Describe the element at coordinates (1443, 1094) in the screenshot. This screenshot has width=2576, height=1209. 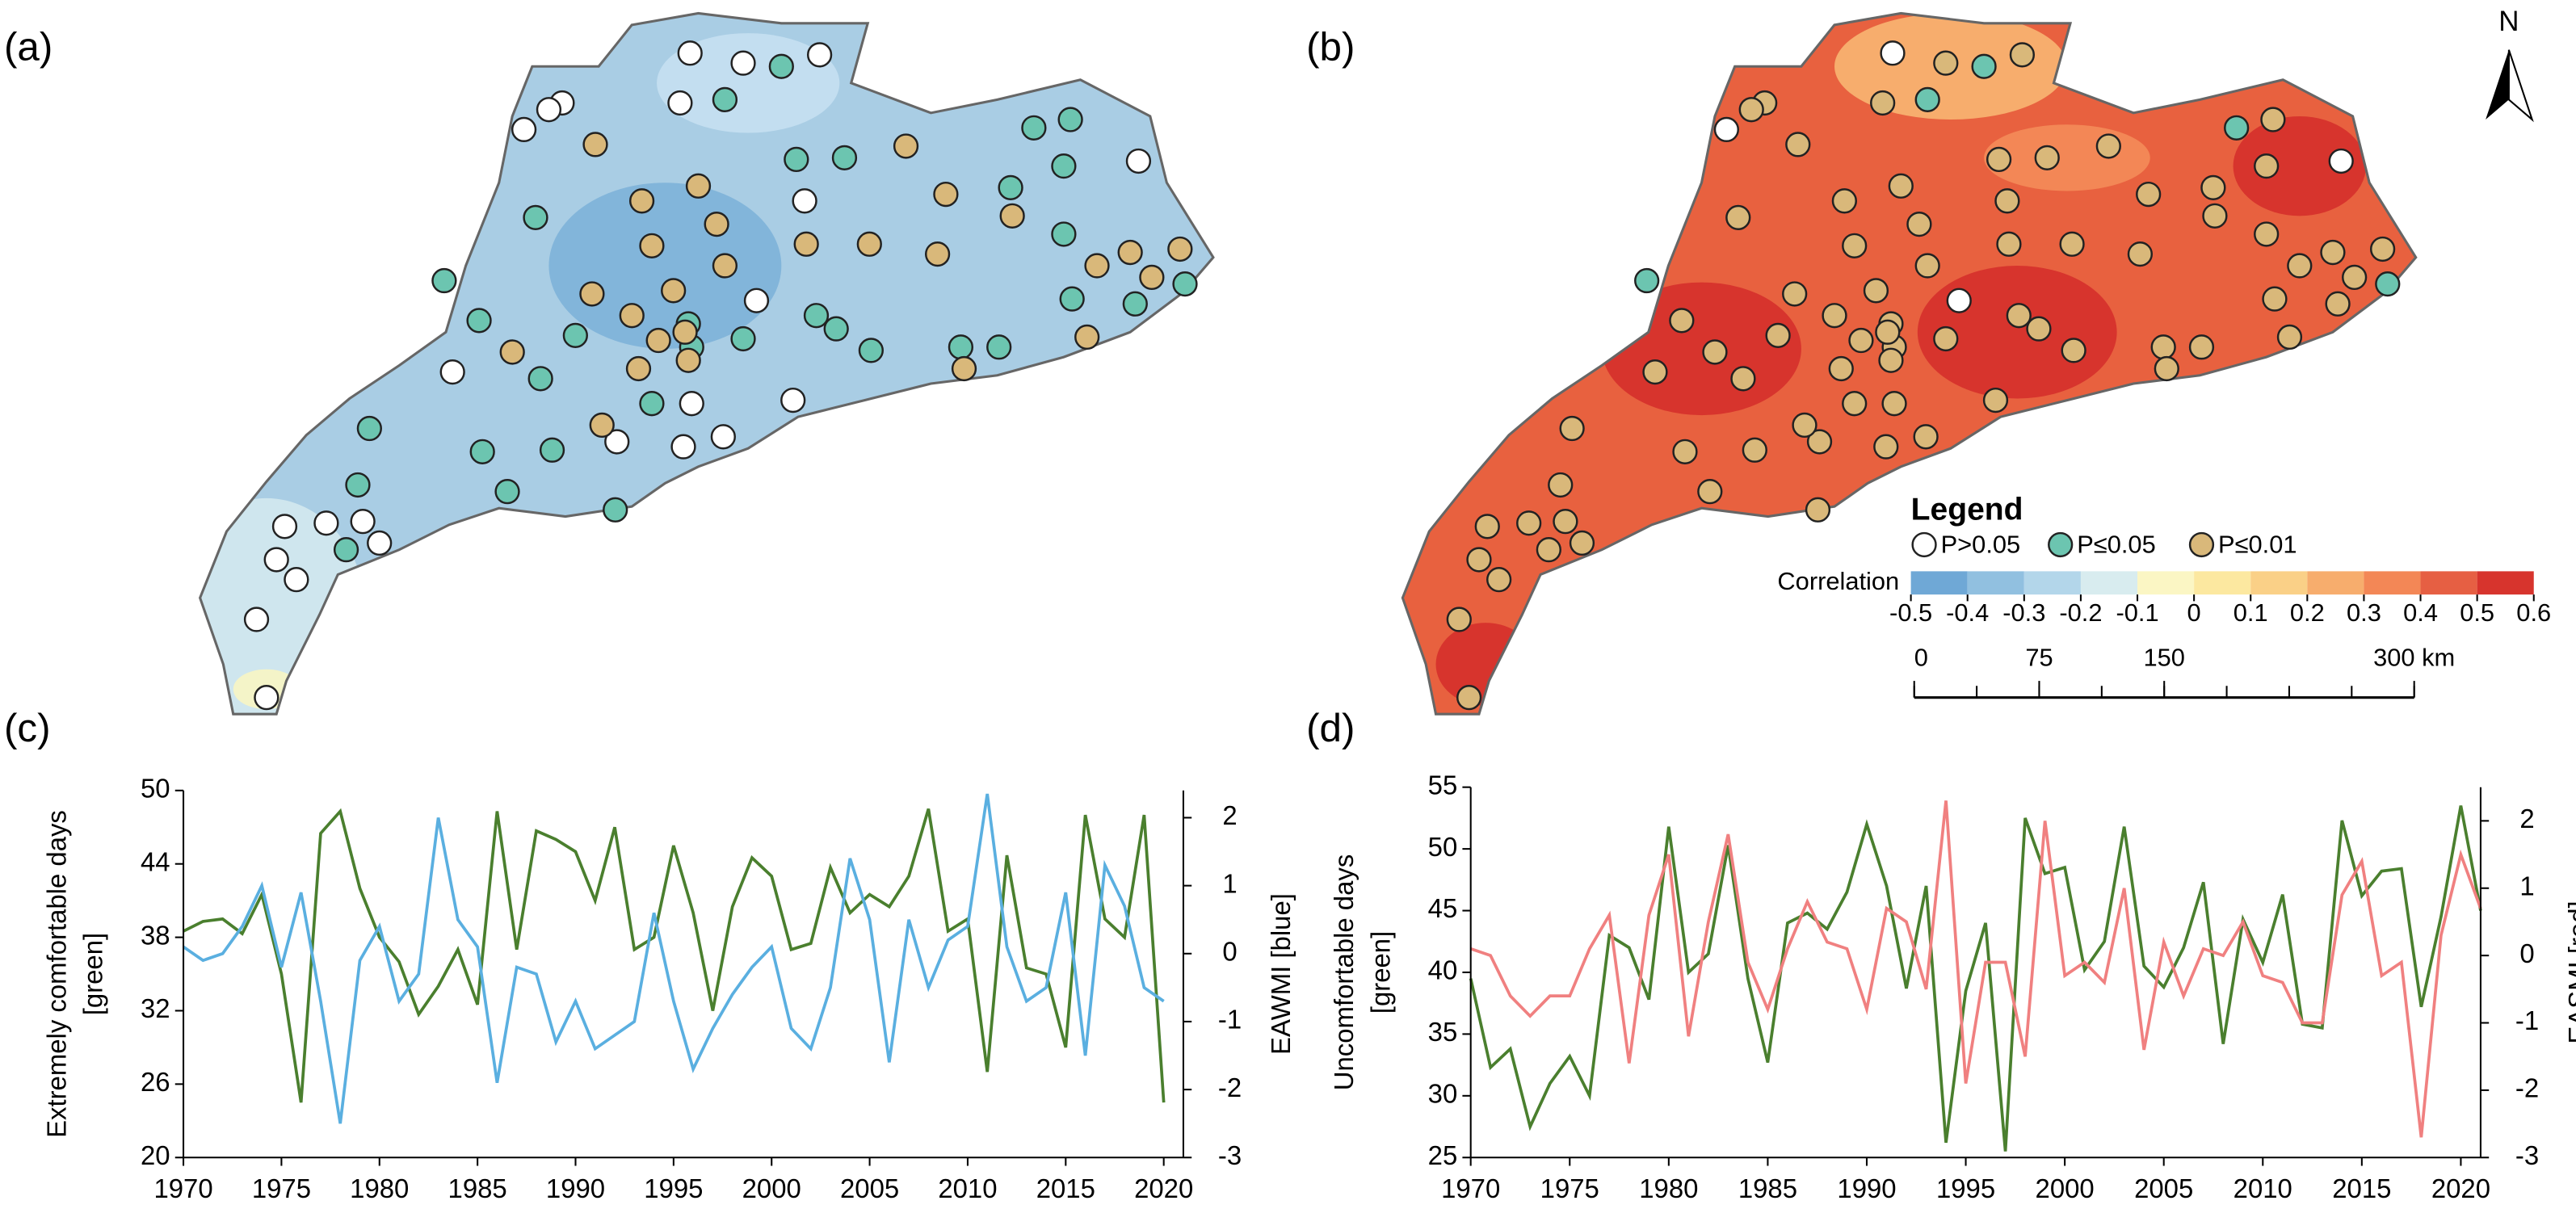
I see `y-tick-label: 30` at that location.